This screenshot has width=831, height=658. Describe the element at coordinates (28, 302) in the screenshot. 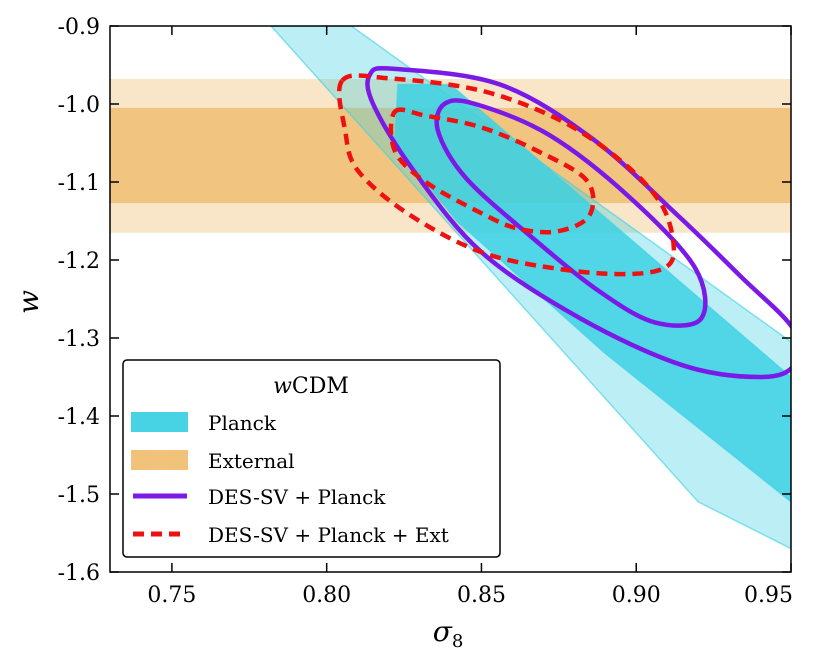

I see `y-axis-title: w` at that location.